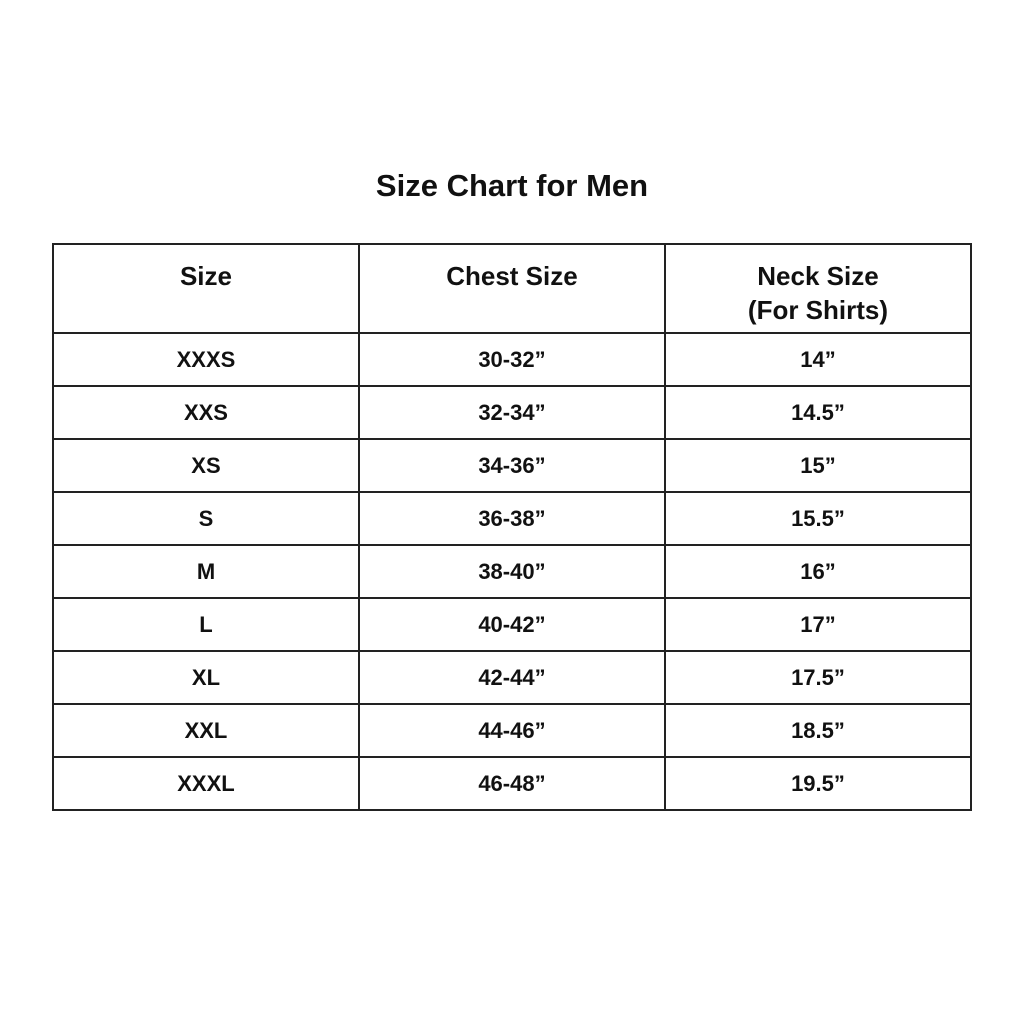  Describe the element at coordinates (206, 359) in the screenshot. I see `cell-size: XXXS` at that location.